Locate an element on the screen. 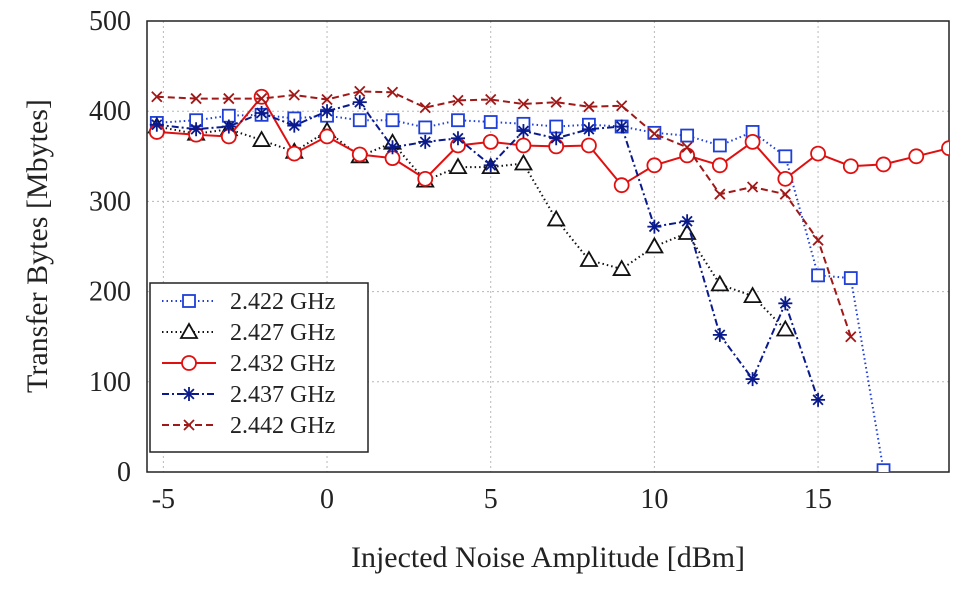  x-tick-label: 0 is located at coordinates (327, 499).